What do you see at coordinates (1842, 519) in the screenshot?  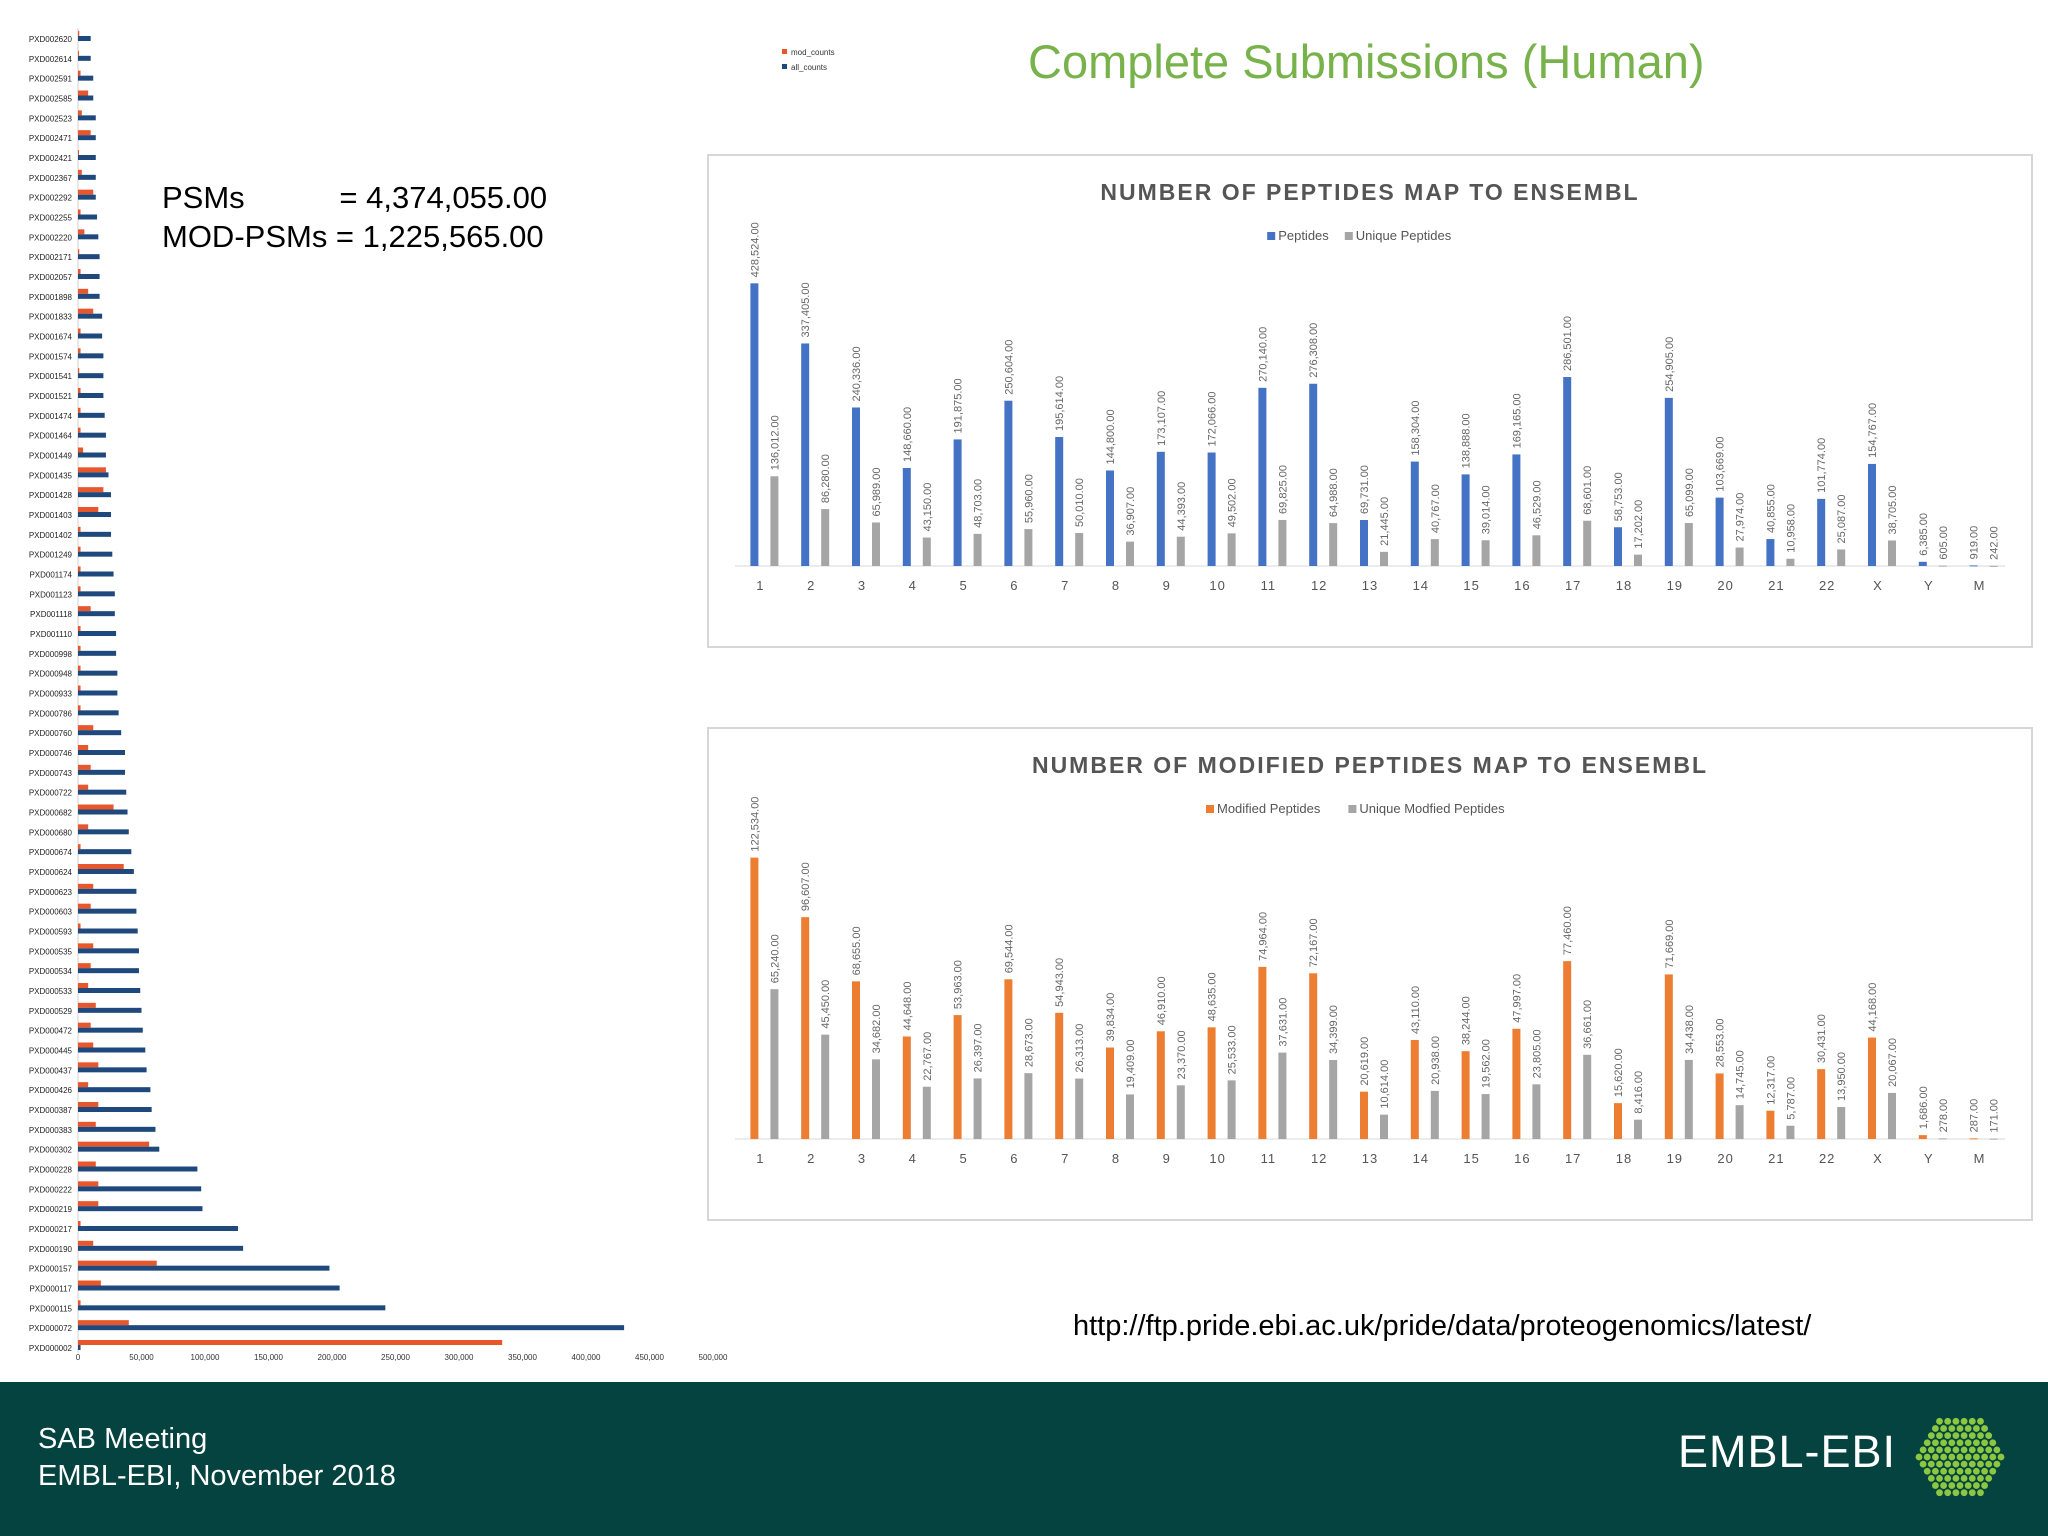 I see `data-label-series-2: 25,087.00` at bounding box center [1842, 519].